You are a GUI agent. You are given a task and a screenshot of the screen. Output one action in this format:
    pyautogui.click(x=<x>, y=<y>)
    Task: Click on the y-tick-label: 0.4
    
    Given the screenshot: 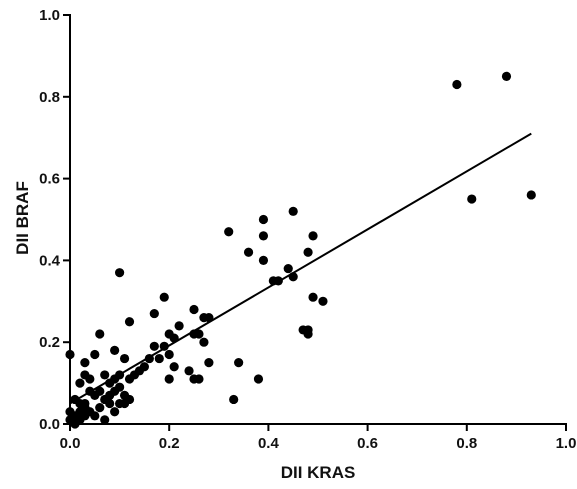 What is the action you would take?
    pyautogui.click(x=50, y=260)
    